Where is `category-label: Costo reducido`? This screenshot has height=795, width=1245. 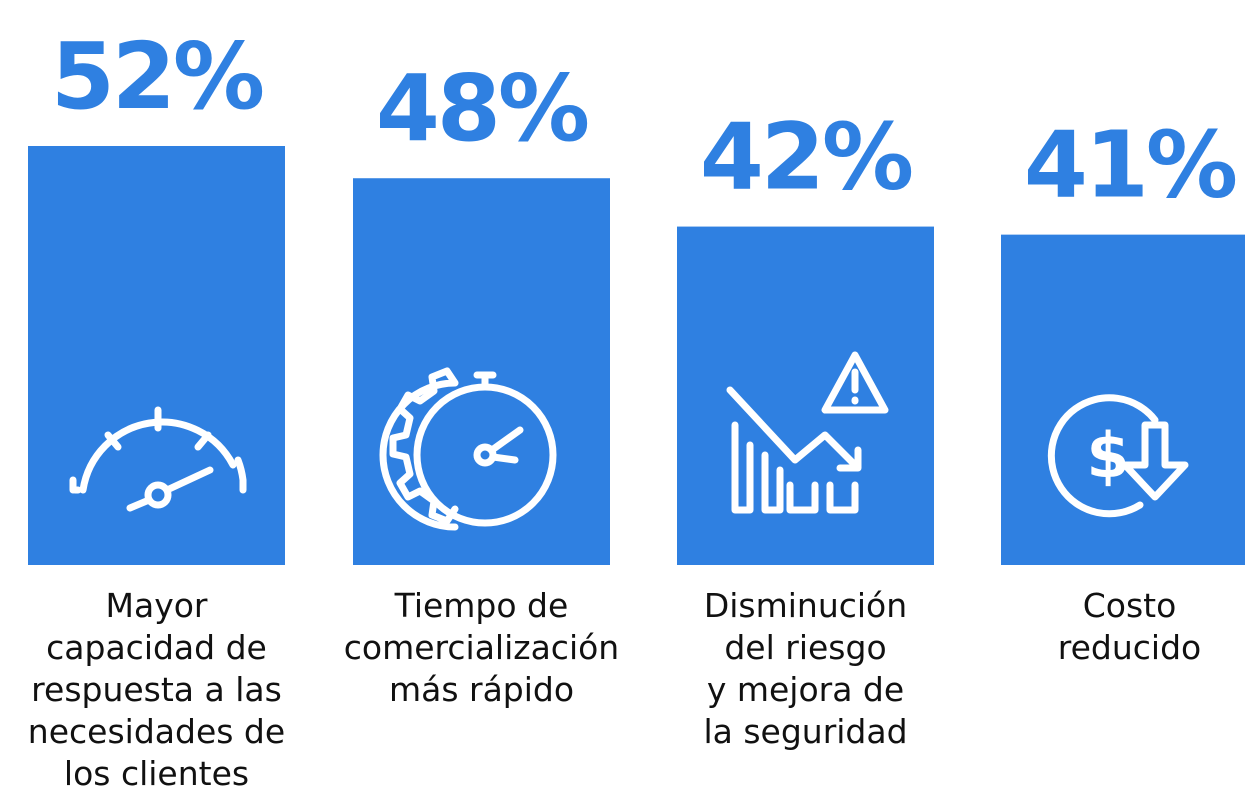
category-label: Costo reducido is located at coordinates (1107, 627).